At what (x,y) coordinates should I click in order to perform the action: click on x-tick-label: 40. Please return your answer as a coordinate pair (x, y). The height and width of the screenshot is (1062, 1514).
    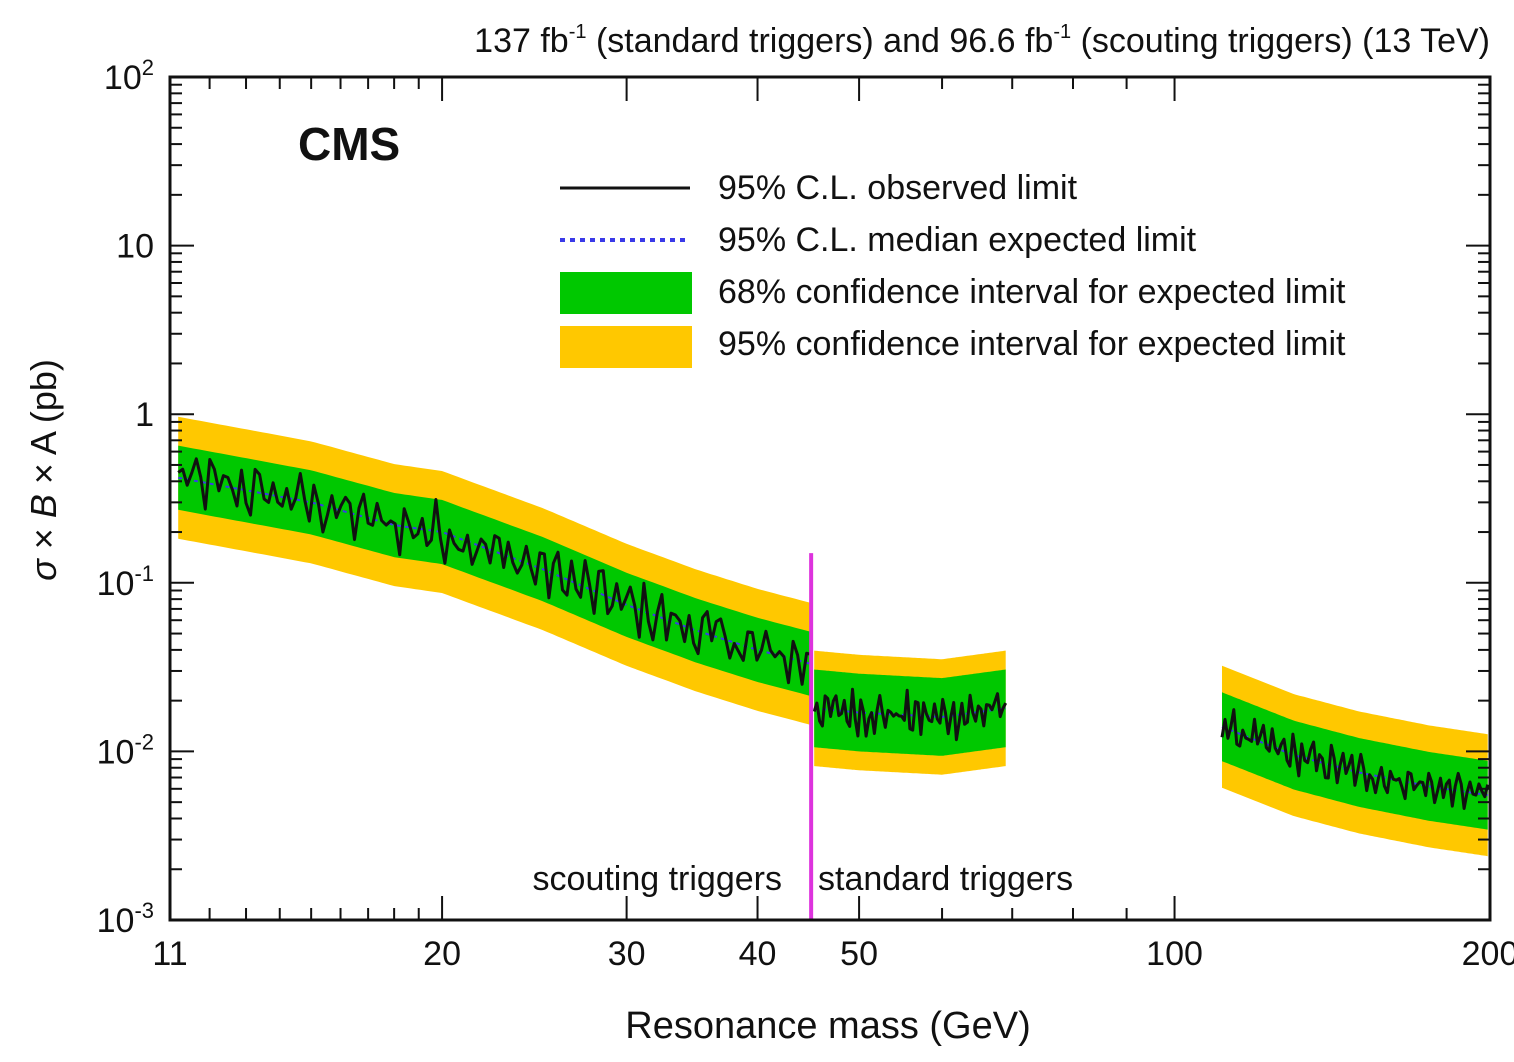
    Looking at the image, I should click on (758, 954).